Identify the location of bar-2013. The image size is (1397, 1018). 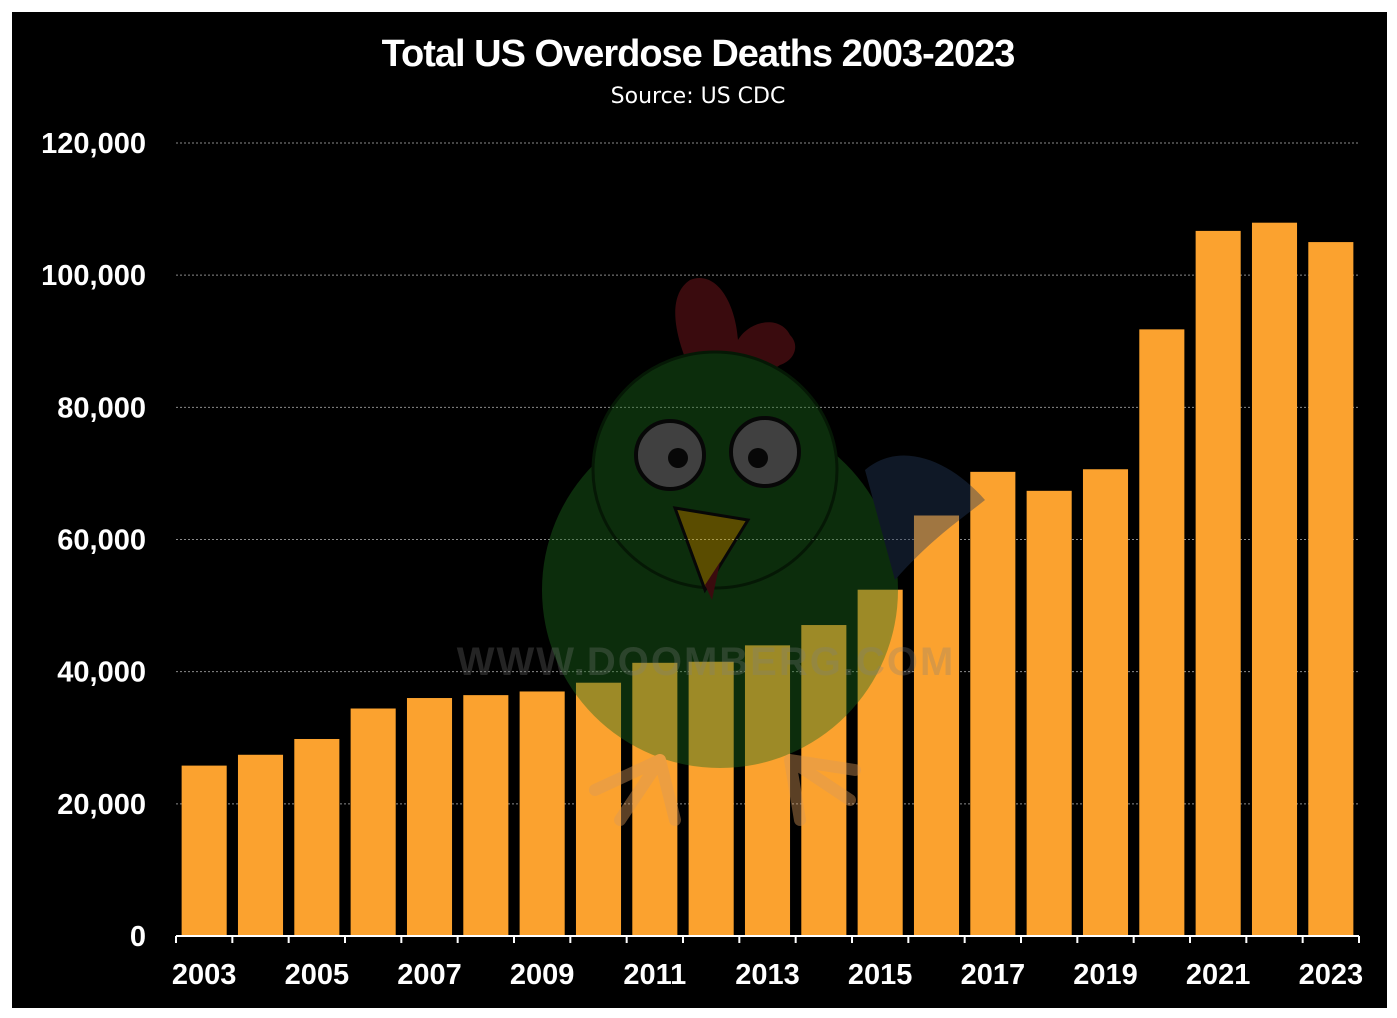
(767, 790).